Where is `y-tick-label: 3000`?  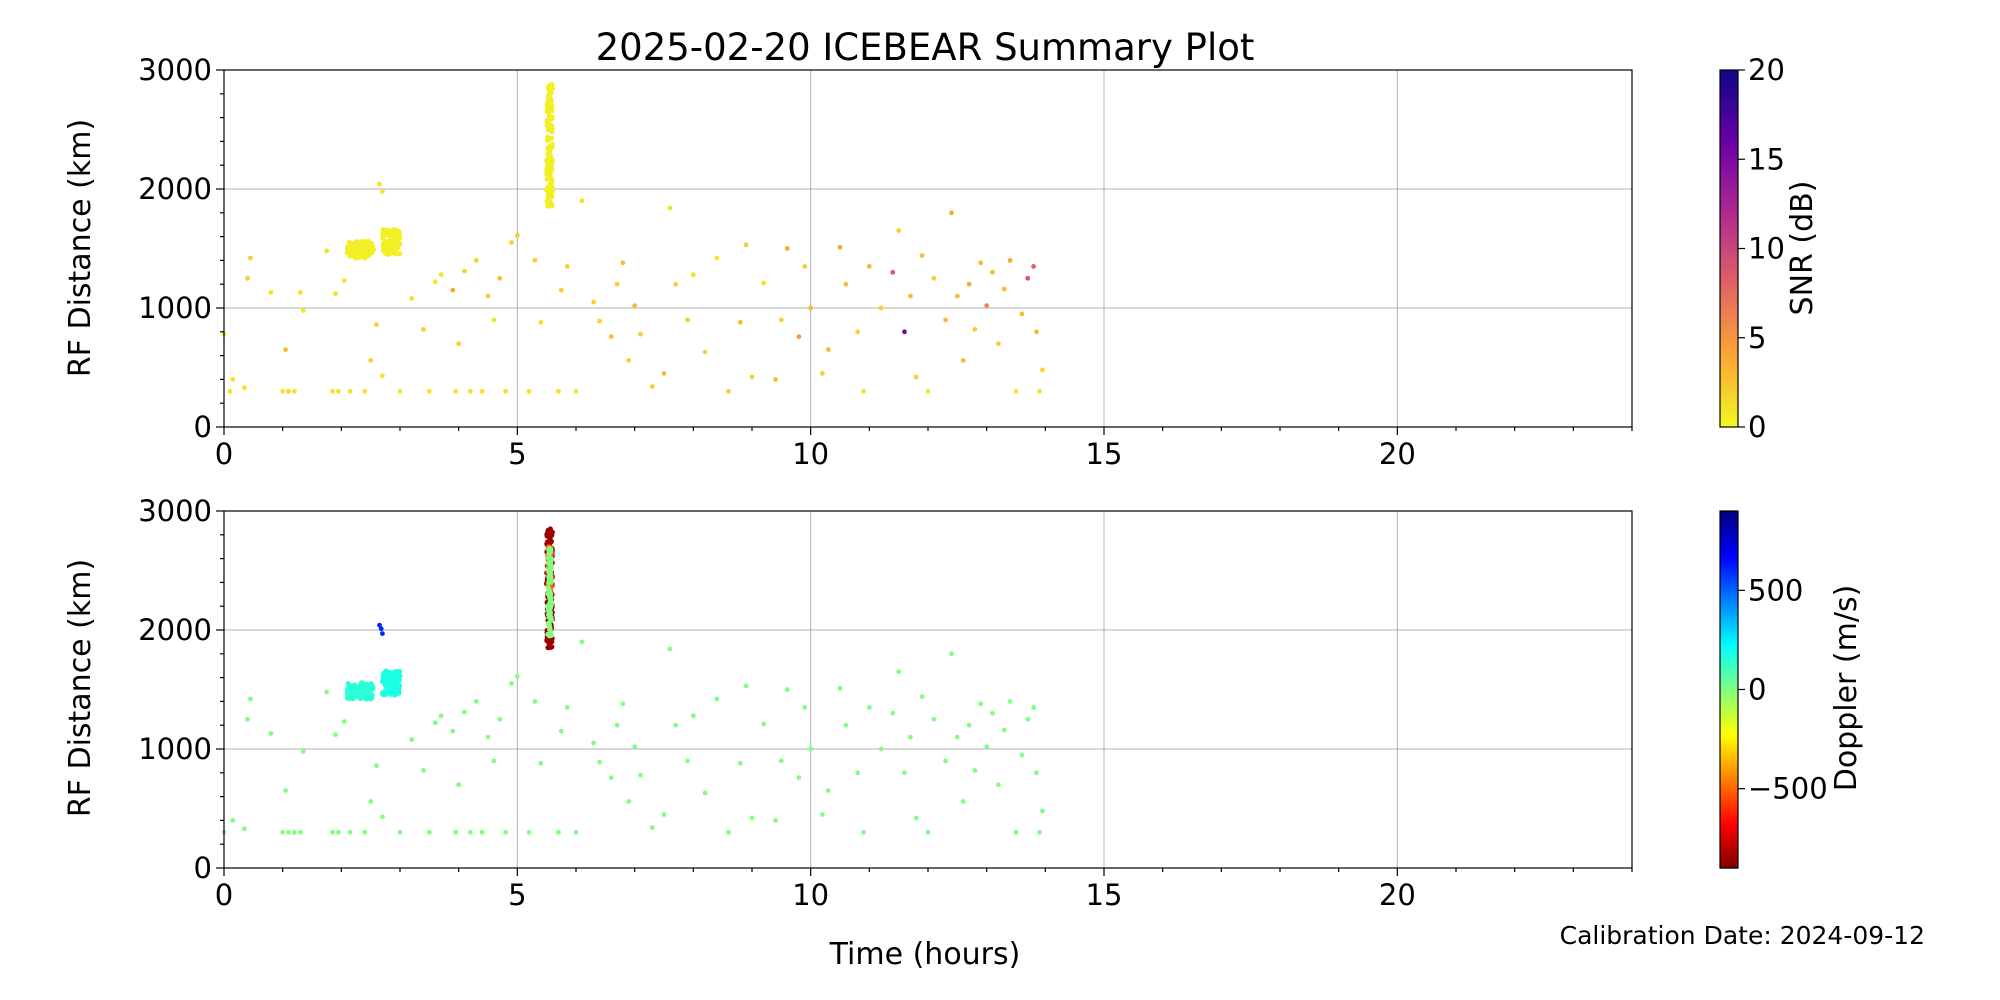
y-tick-label: 3000 is located at coordinates (175, 70).